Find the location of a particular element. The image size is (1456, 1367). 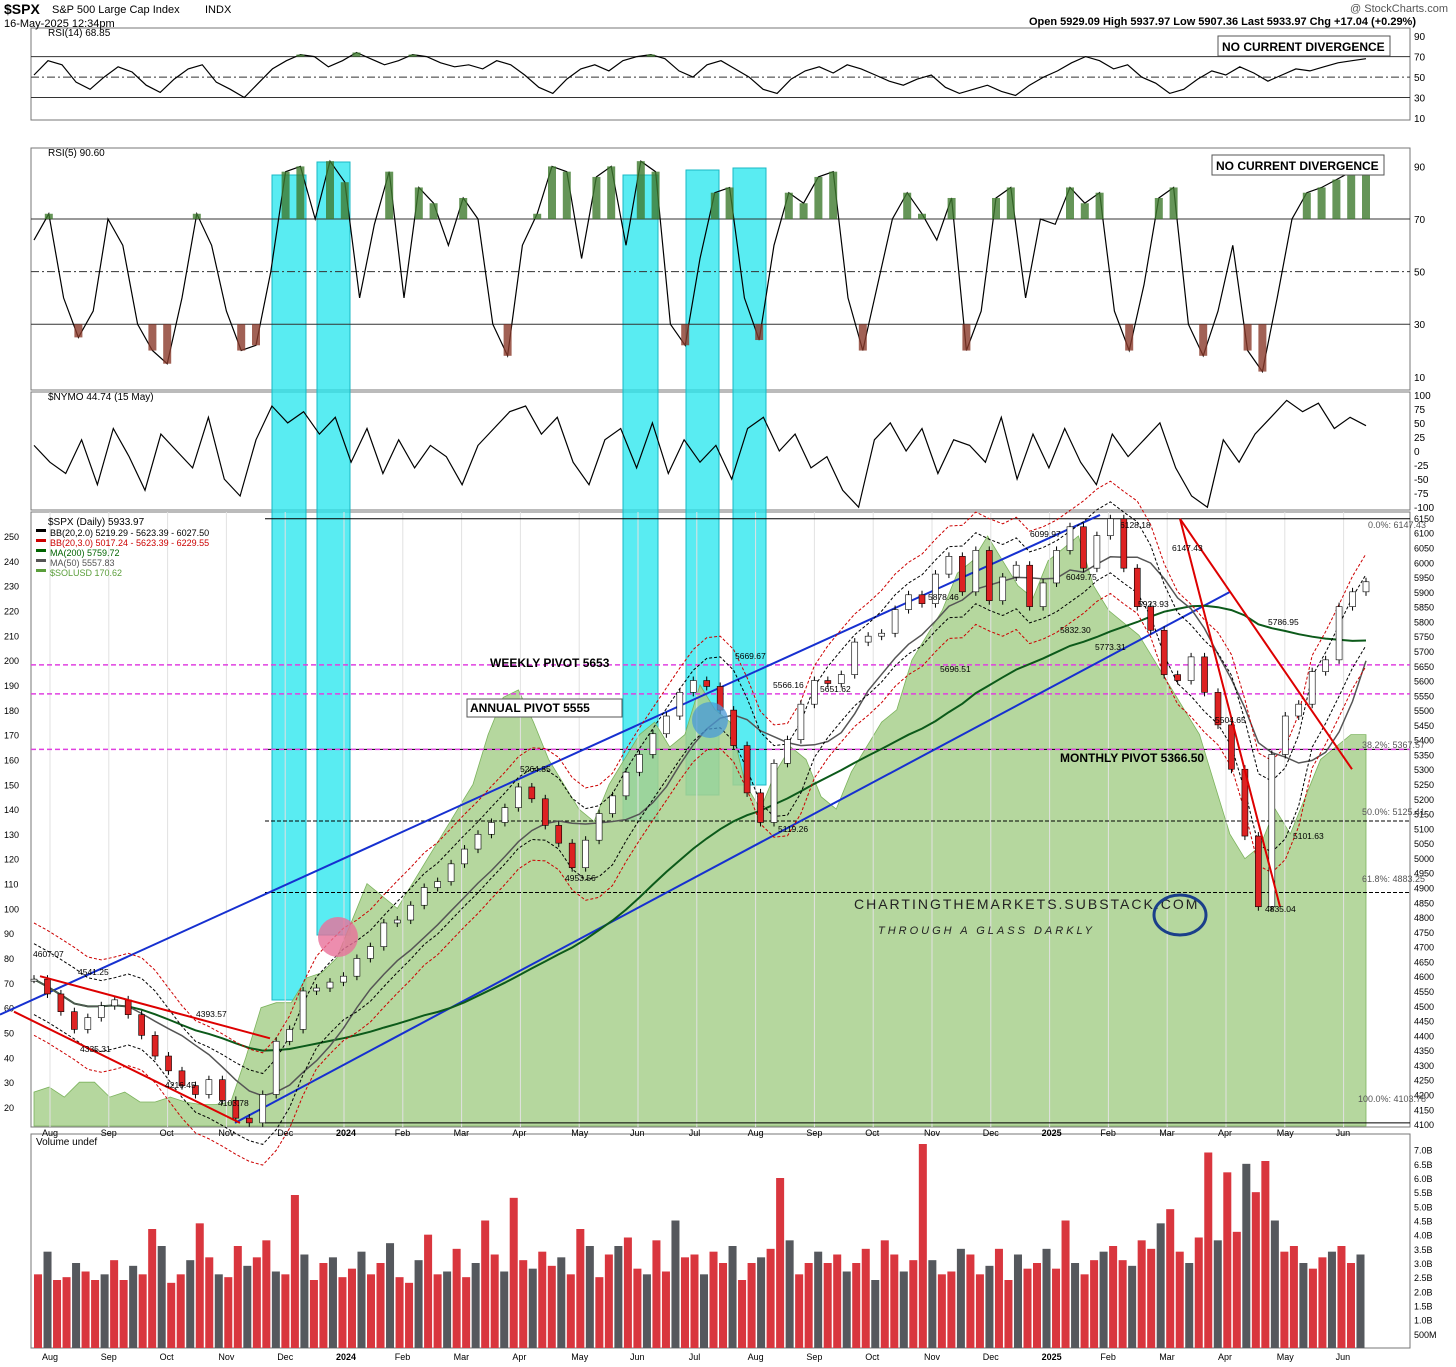

solusd-tick-left: 140 is located at coordinates (11, 810).